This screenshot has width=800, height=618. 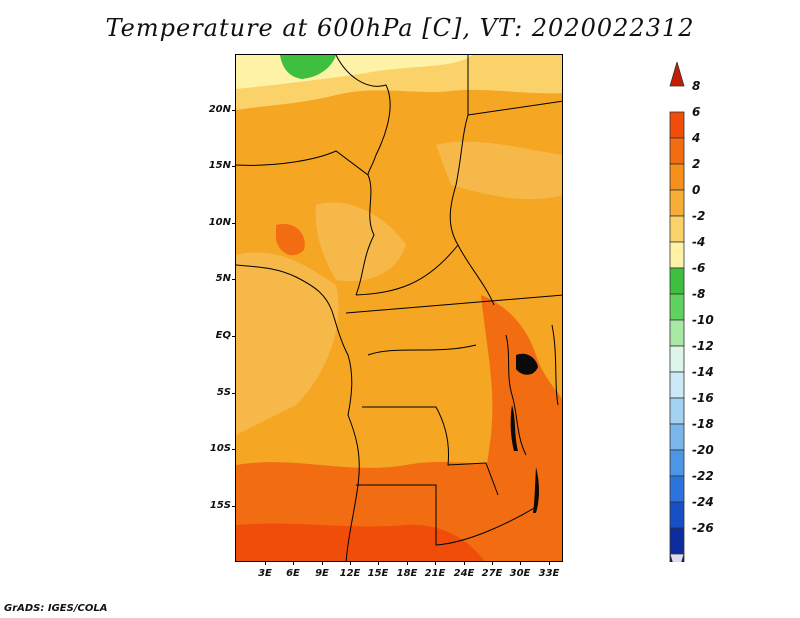 What do you see at coordinates (360, 542) in the screenshot?
I see `field-southwest-hot` at bounding box center [360, 542].